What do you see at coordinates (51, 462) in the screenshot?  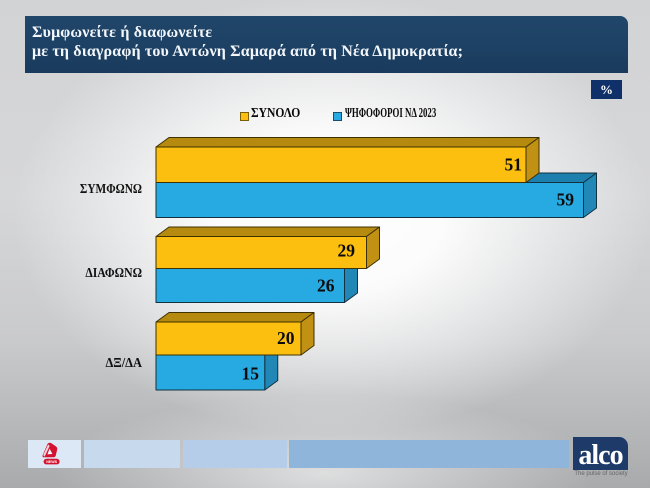 I see `svg-text: NEWS` at bounding box center [51, 462].